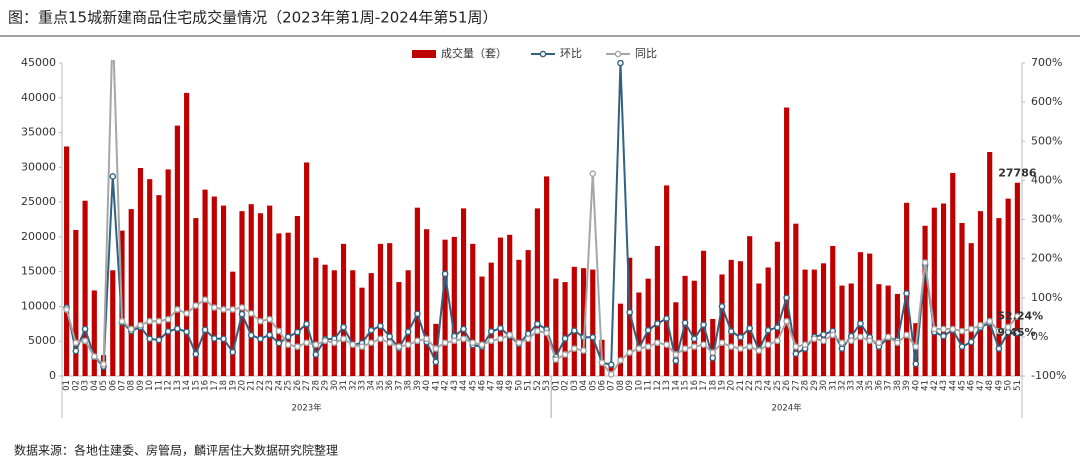 The height and width of the screenshot is (470, 1080). Describe the element at coordinates (519, 385) in the screenshot. I see `x-tick-label: 50` at that location.